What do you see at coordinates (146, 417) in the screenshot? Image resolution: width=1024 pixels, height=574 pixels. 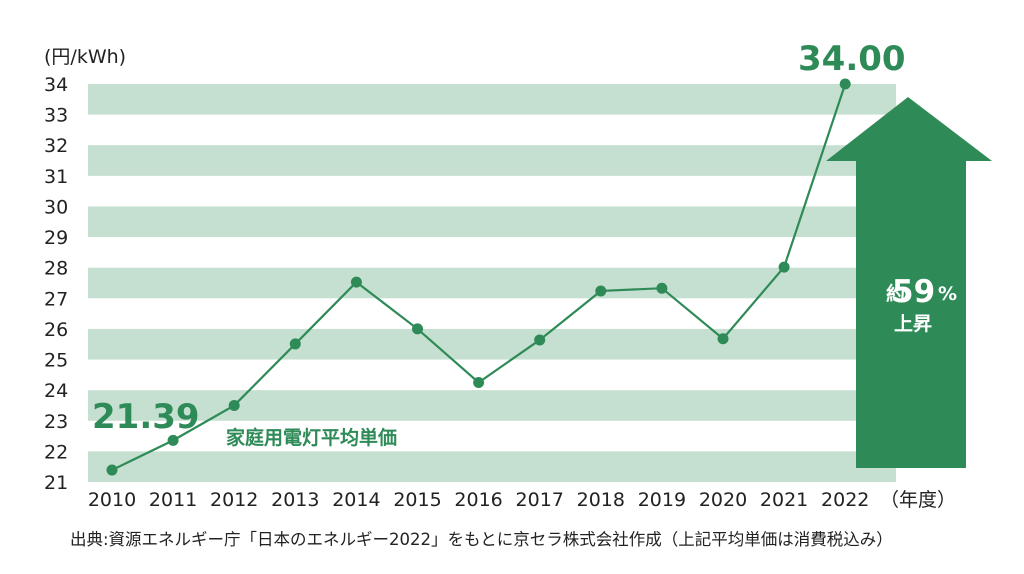 I see `start-value-callout: 21.39` at bounding box center [146, 417].